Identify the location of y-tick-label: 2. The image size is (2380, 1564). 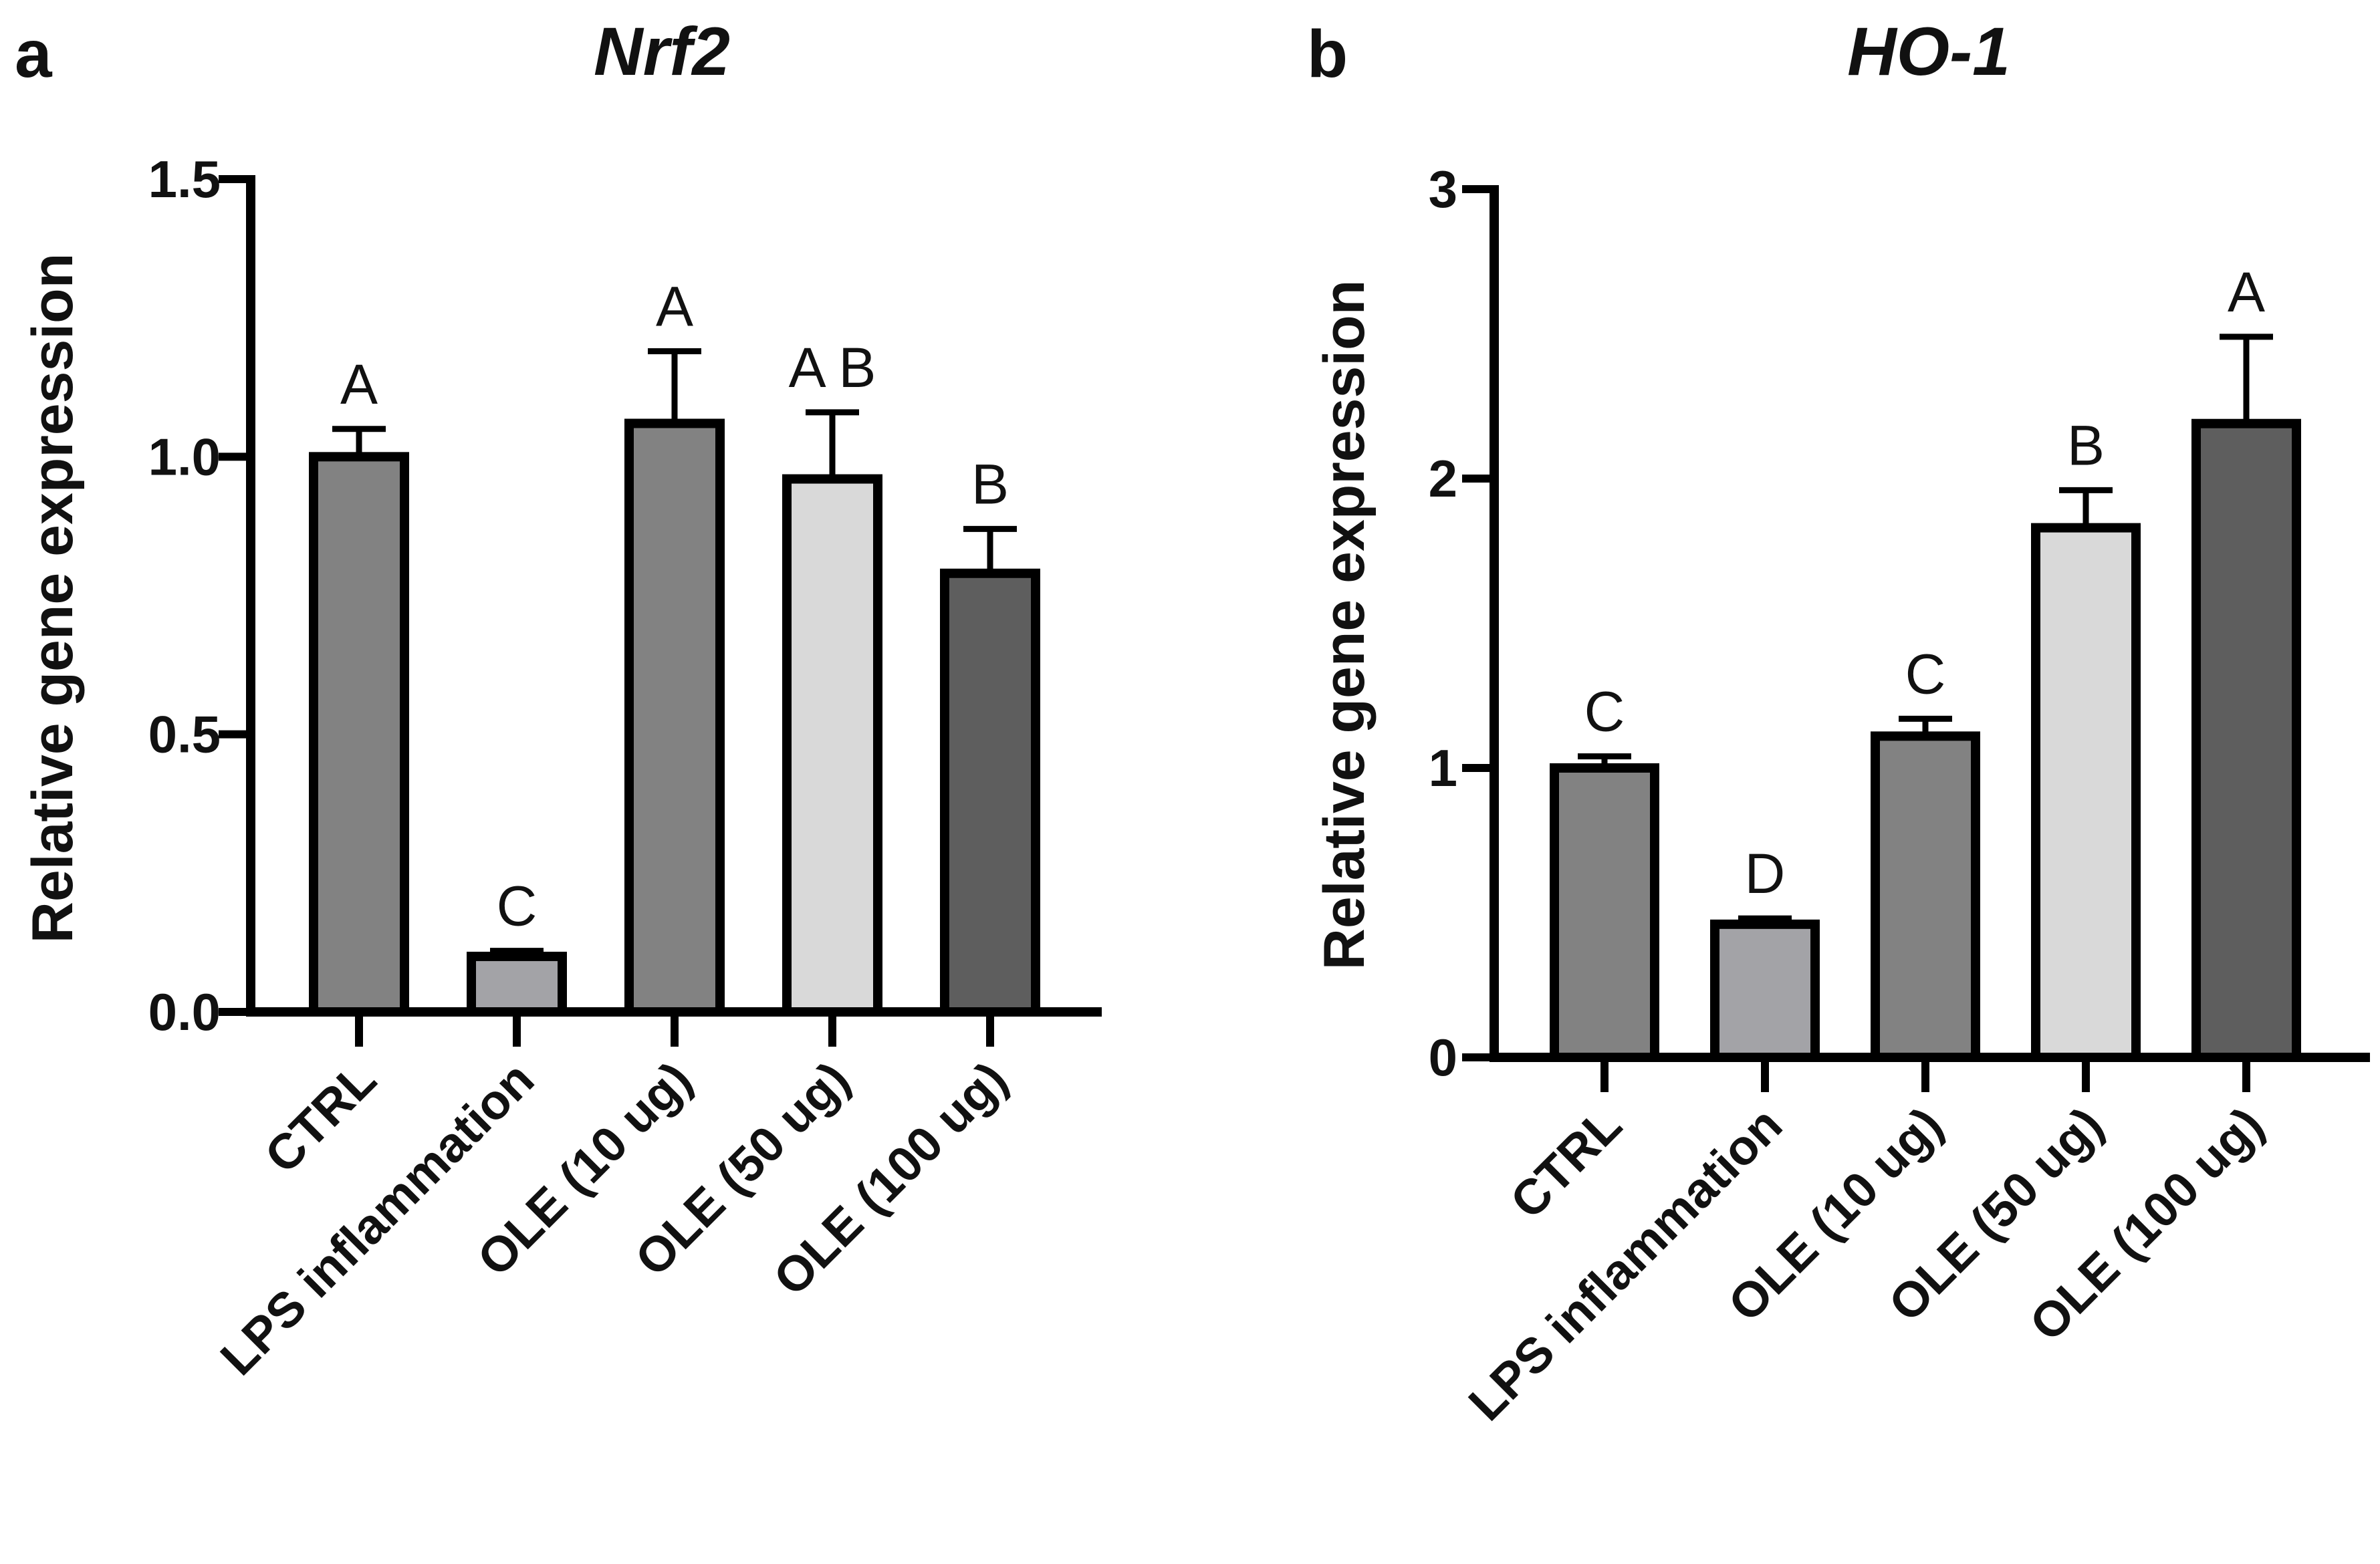
(1443, 478).